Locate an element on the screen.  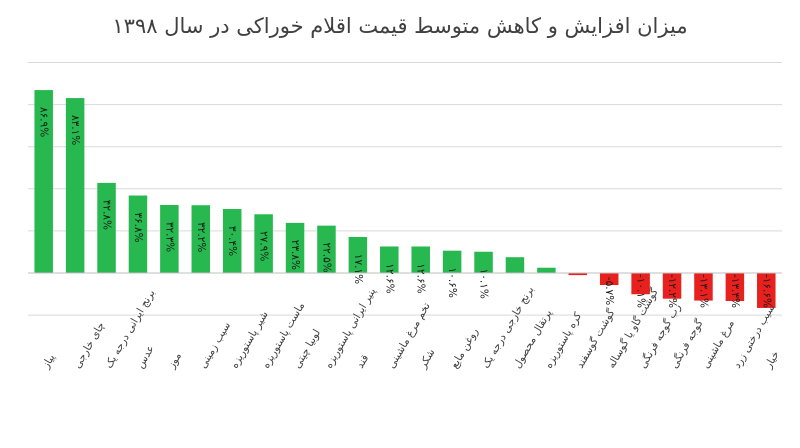
data-label: -۱۶.۶% is located at coordinates (766, 291).